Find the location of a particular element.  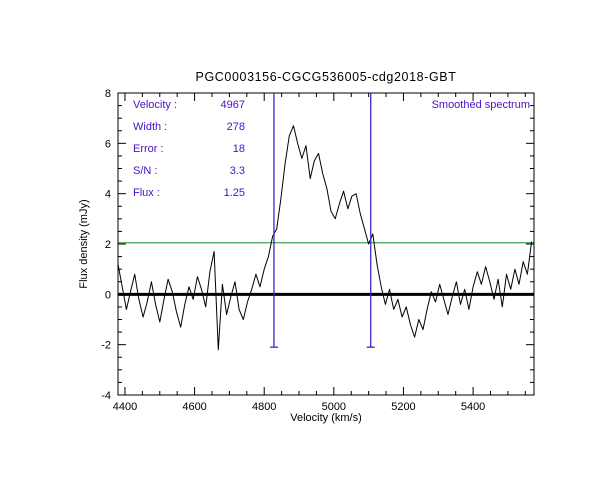

flux-value: 1.25 is located at coordinates (234, 193).